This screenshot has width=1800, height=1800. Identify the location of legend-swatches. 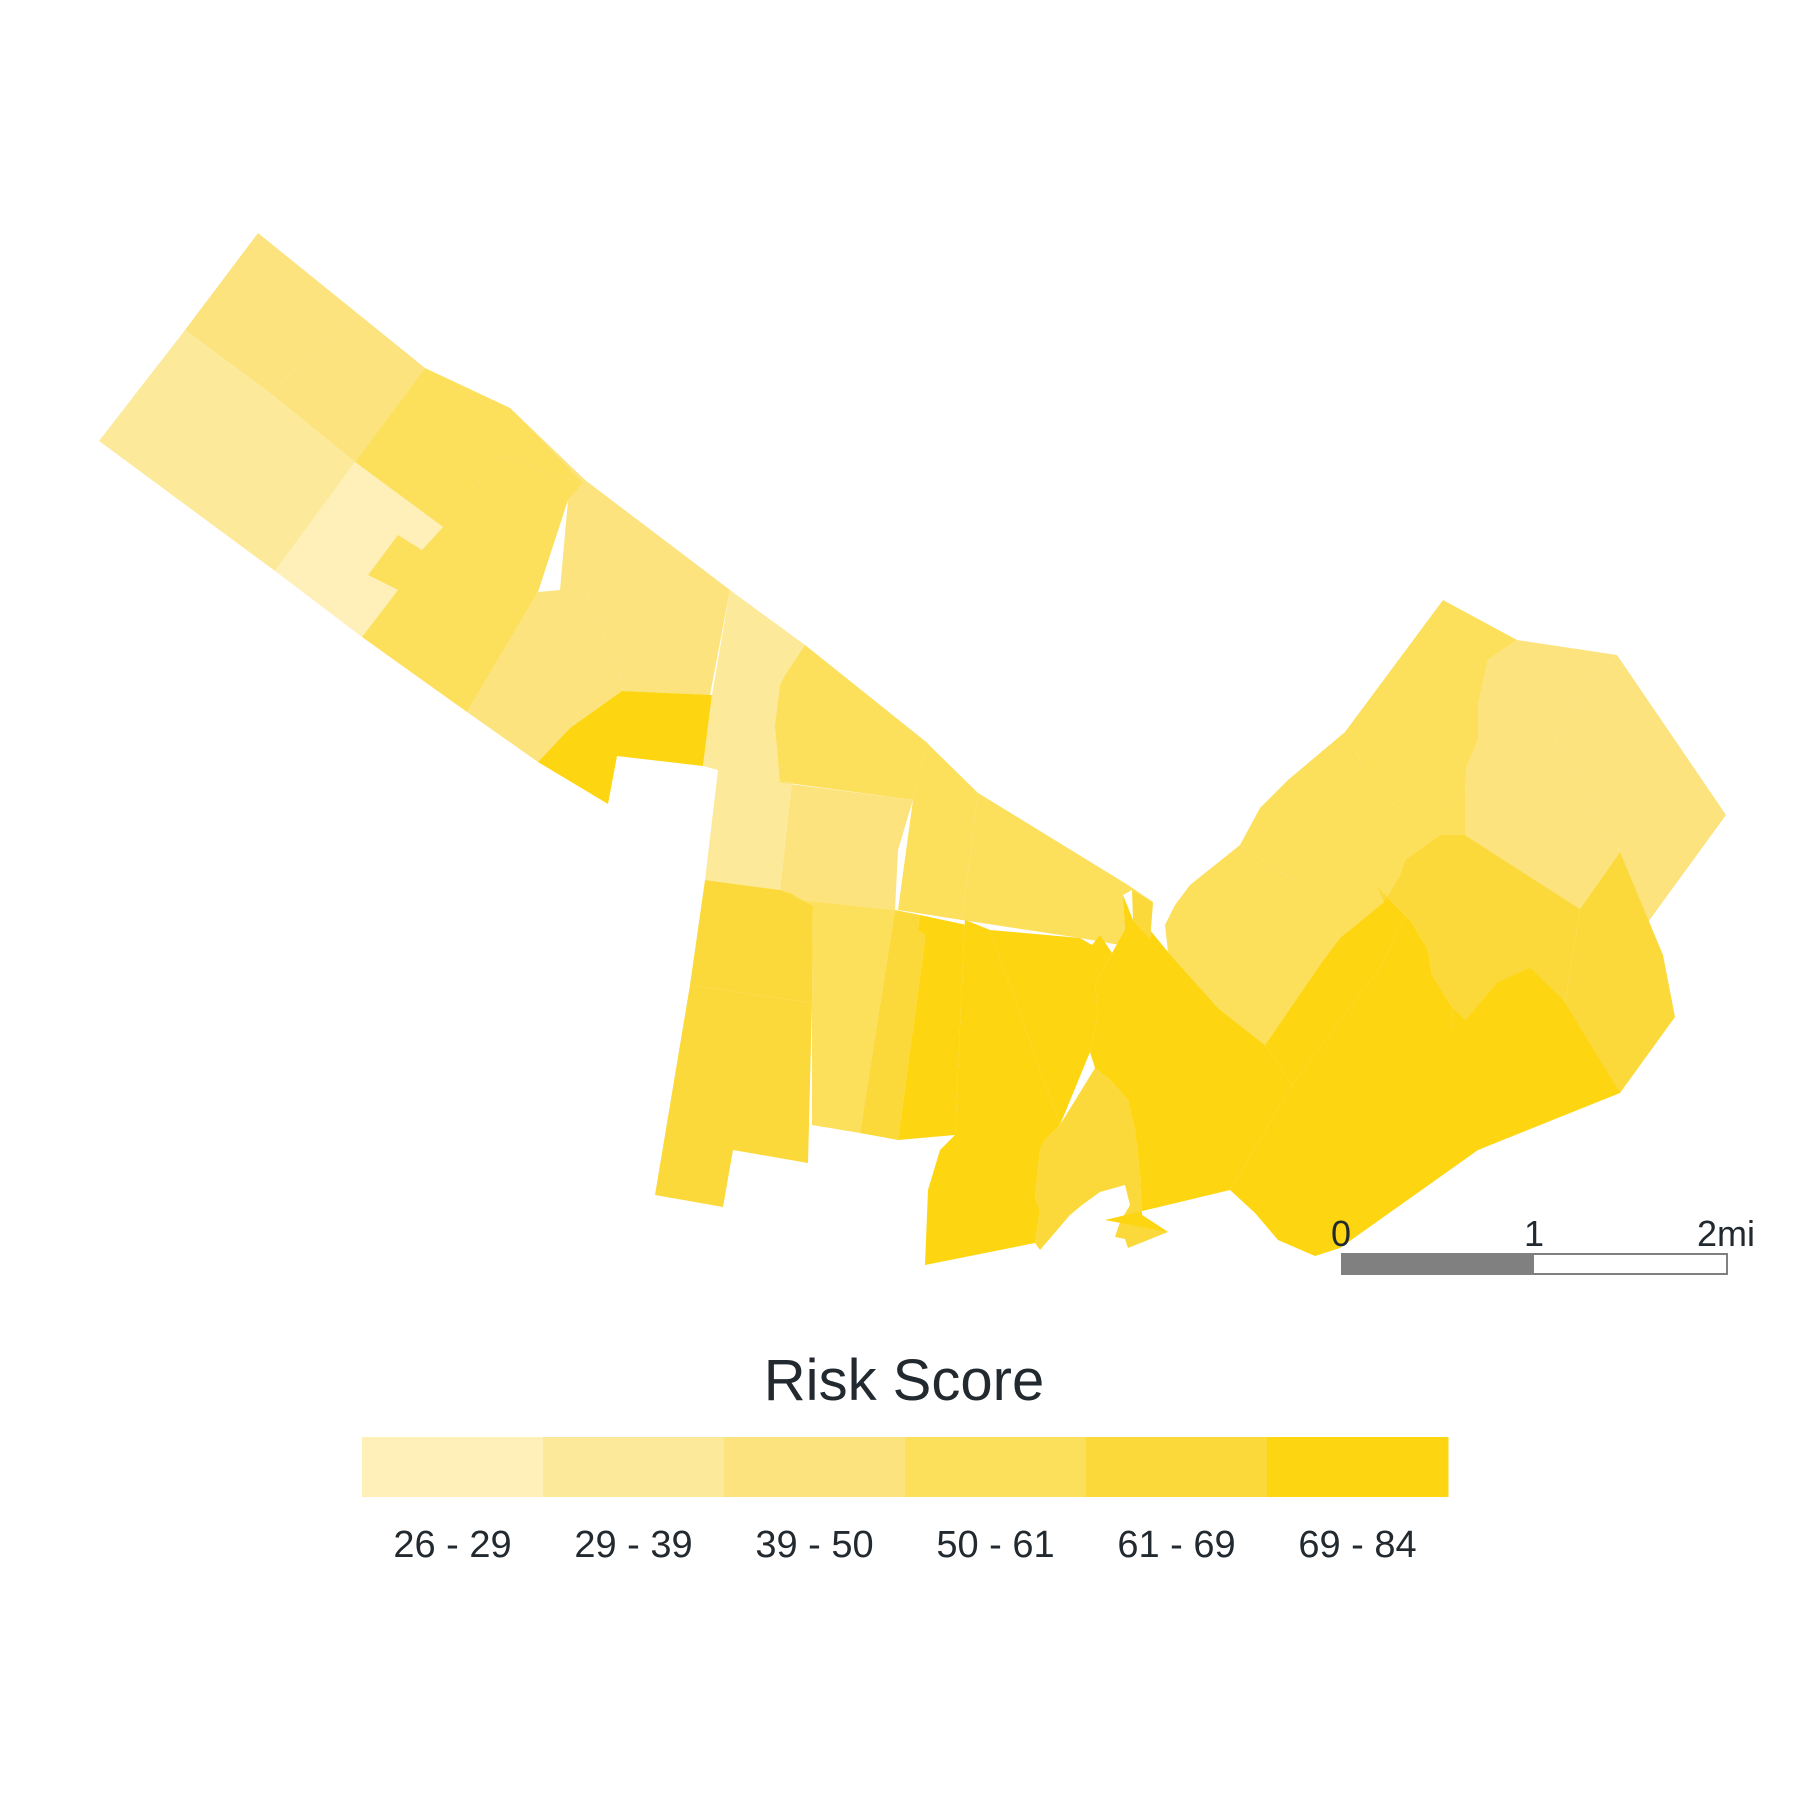
(905, 1467).